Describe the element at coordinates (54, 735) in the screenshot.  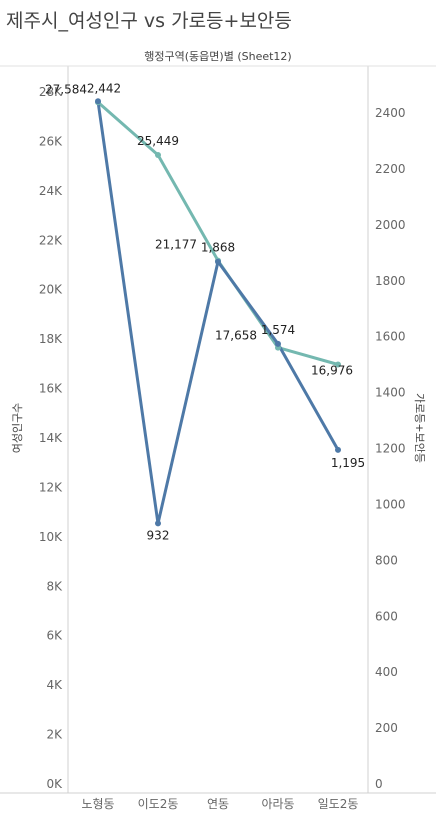
I see `left-tick-label: 2K` at that location.